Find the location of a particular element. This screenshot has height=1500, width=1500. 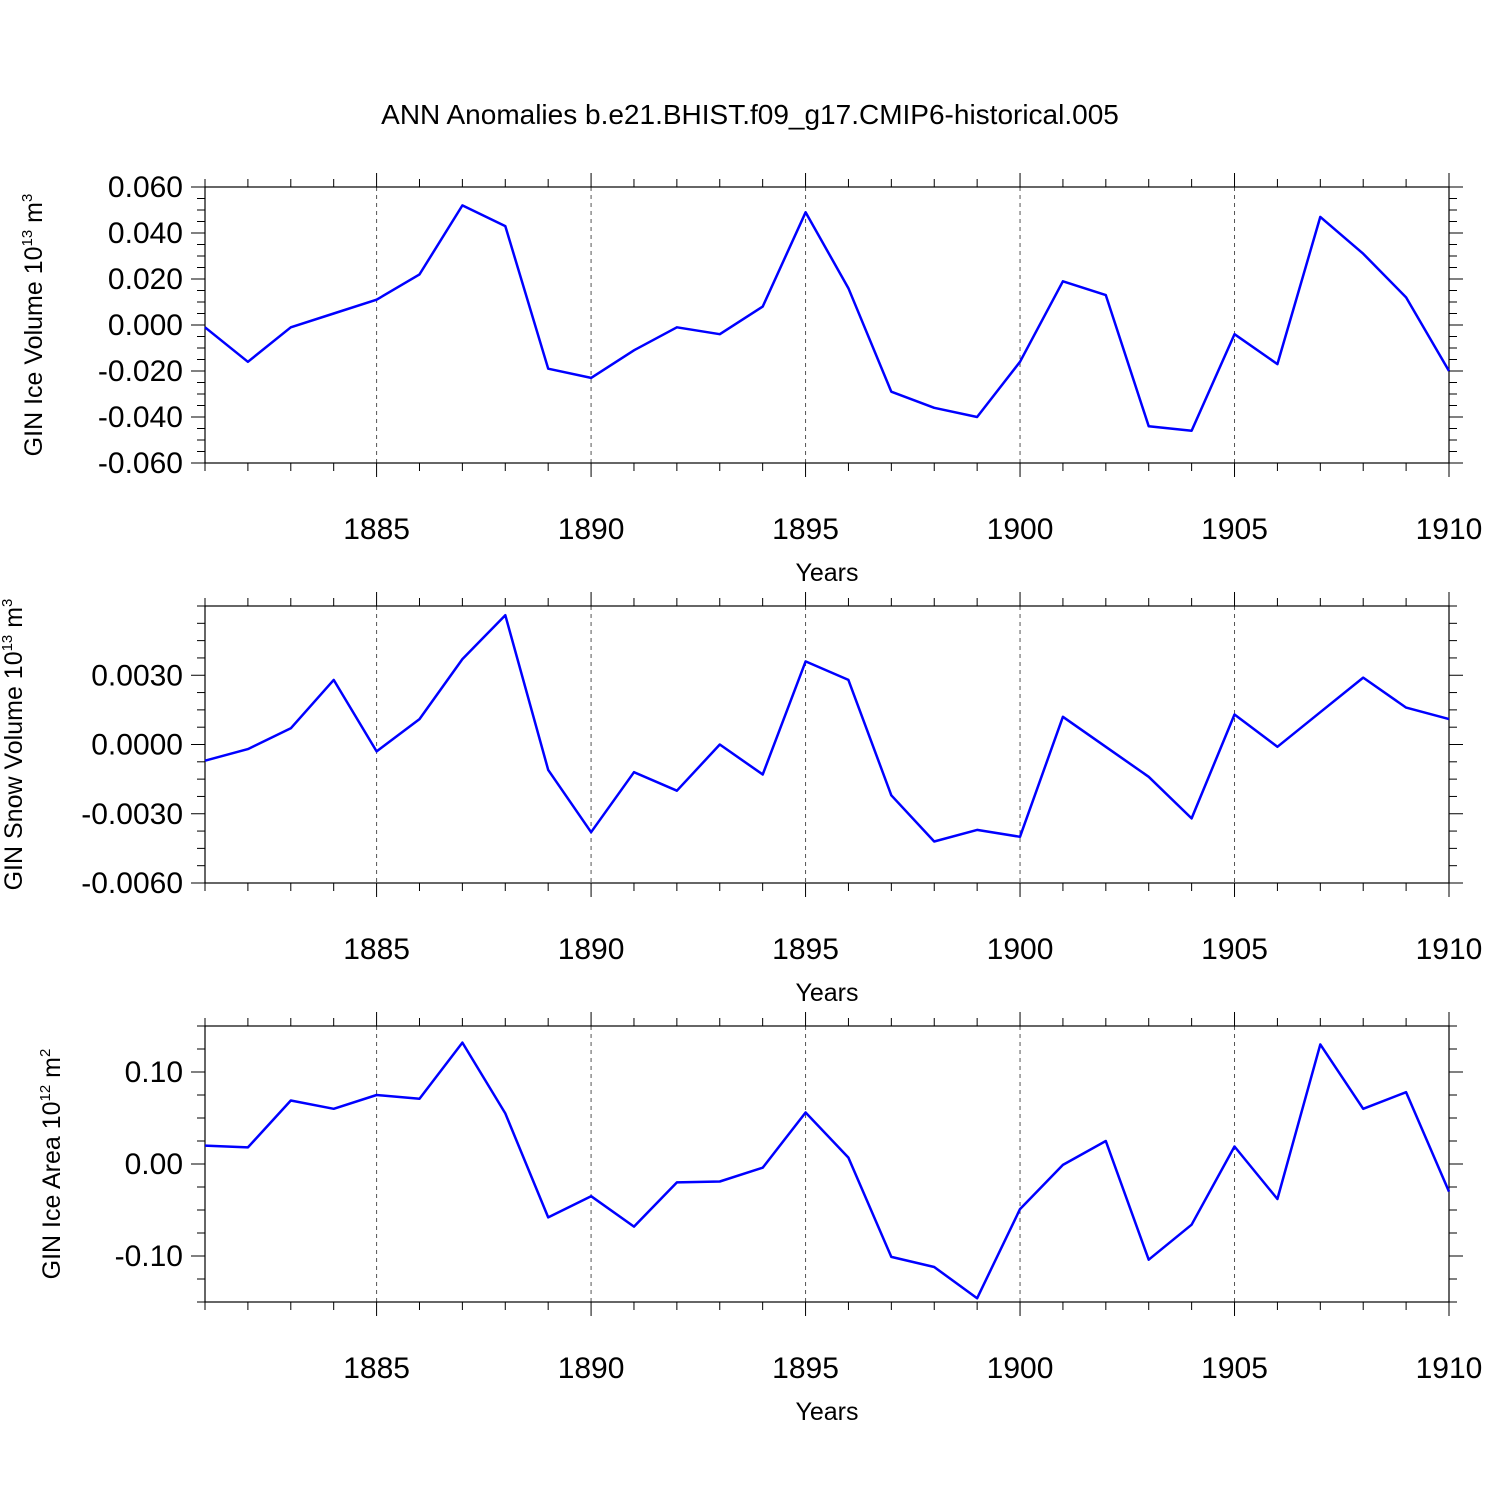

y-tick-label: 0.0030 is located at coordinates (137, 675).